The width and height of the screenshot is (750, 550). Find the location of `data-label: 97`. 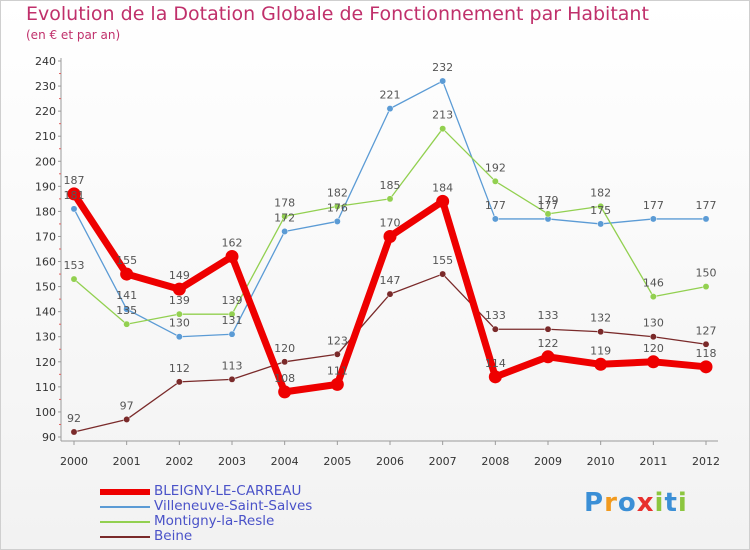

data-label: 97 is located at coordinates (127, 405).